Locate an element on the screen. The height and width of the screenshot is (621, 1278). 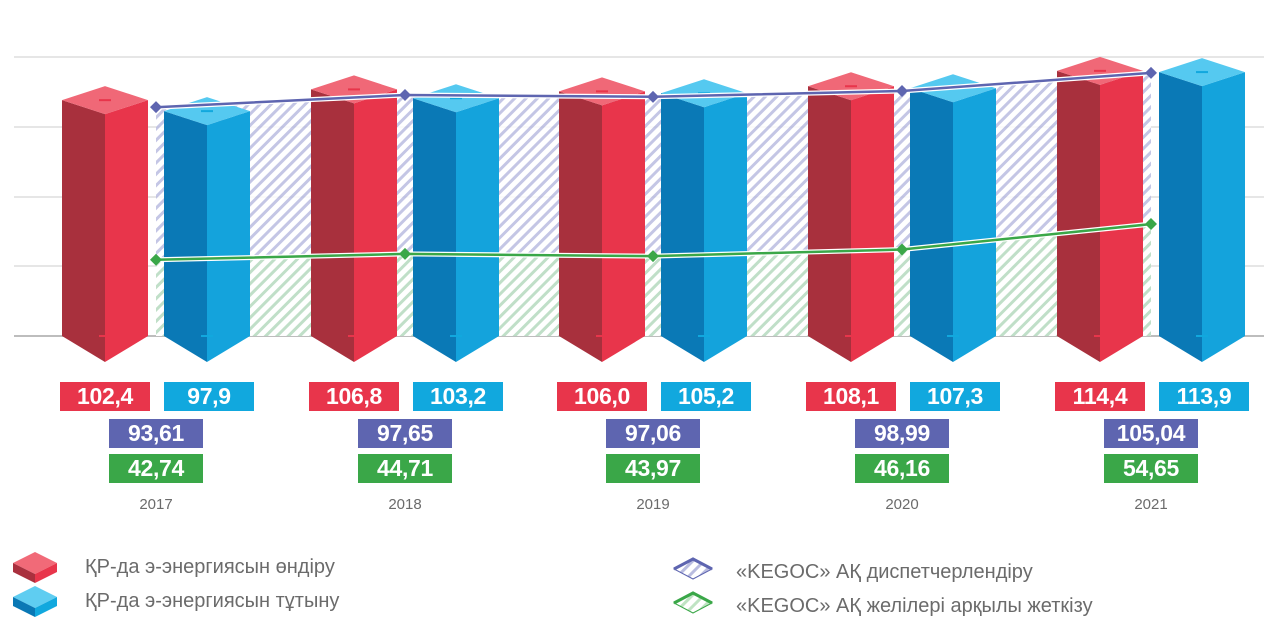
red-prism-icon is located at coordinates (35, 567).